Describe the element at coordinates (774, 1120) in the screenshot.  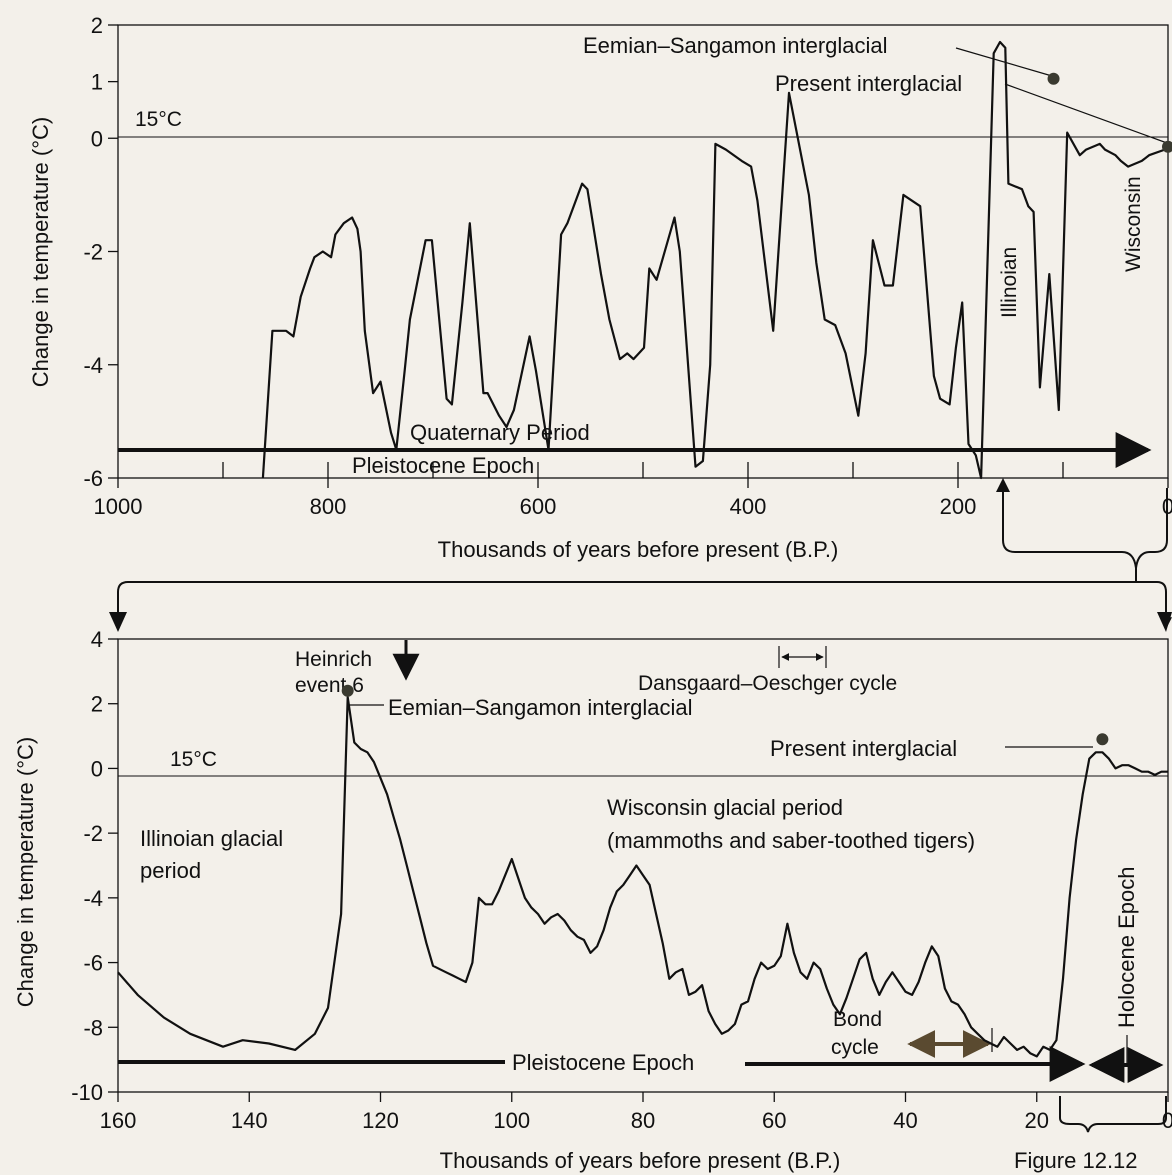
I see `bottom-x-tick-label: 60` at that location.